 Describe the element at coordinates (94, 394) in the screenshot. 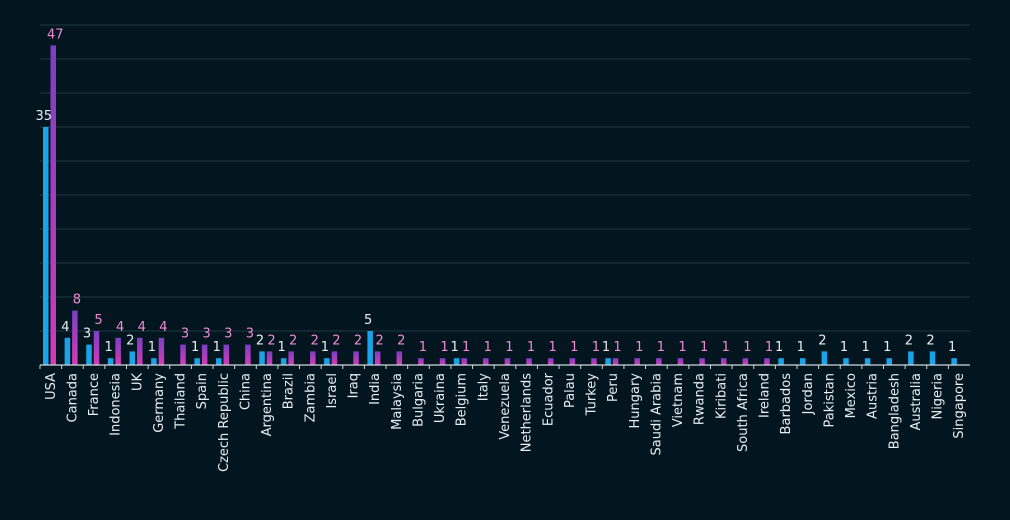

I see `category-label: France` at that location.